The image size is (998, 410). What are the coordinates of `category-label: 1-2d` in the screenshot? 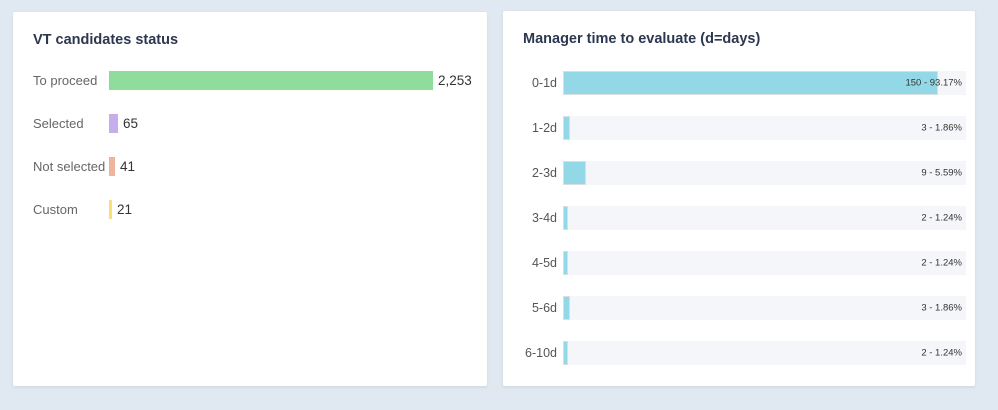 It's located at (544, 127).